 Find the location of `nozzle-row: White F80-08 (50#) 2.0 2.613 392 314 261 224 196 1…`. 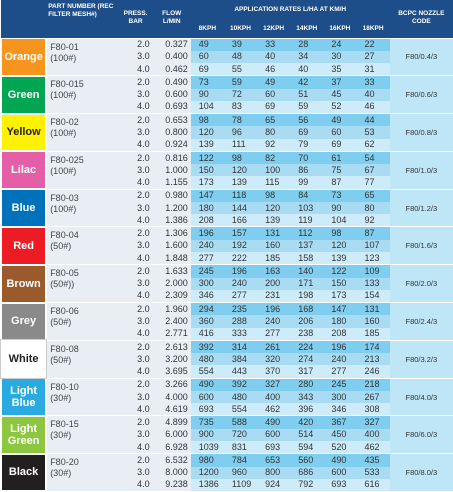

nozzle-row: White F80-08 (50#) 2.0 2.613 392 314 261 224 196 1… is located at coordinates (226, 359).